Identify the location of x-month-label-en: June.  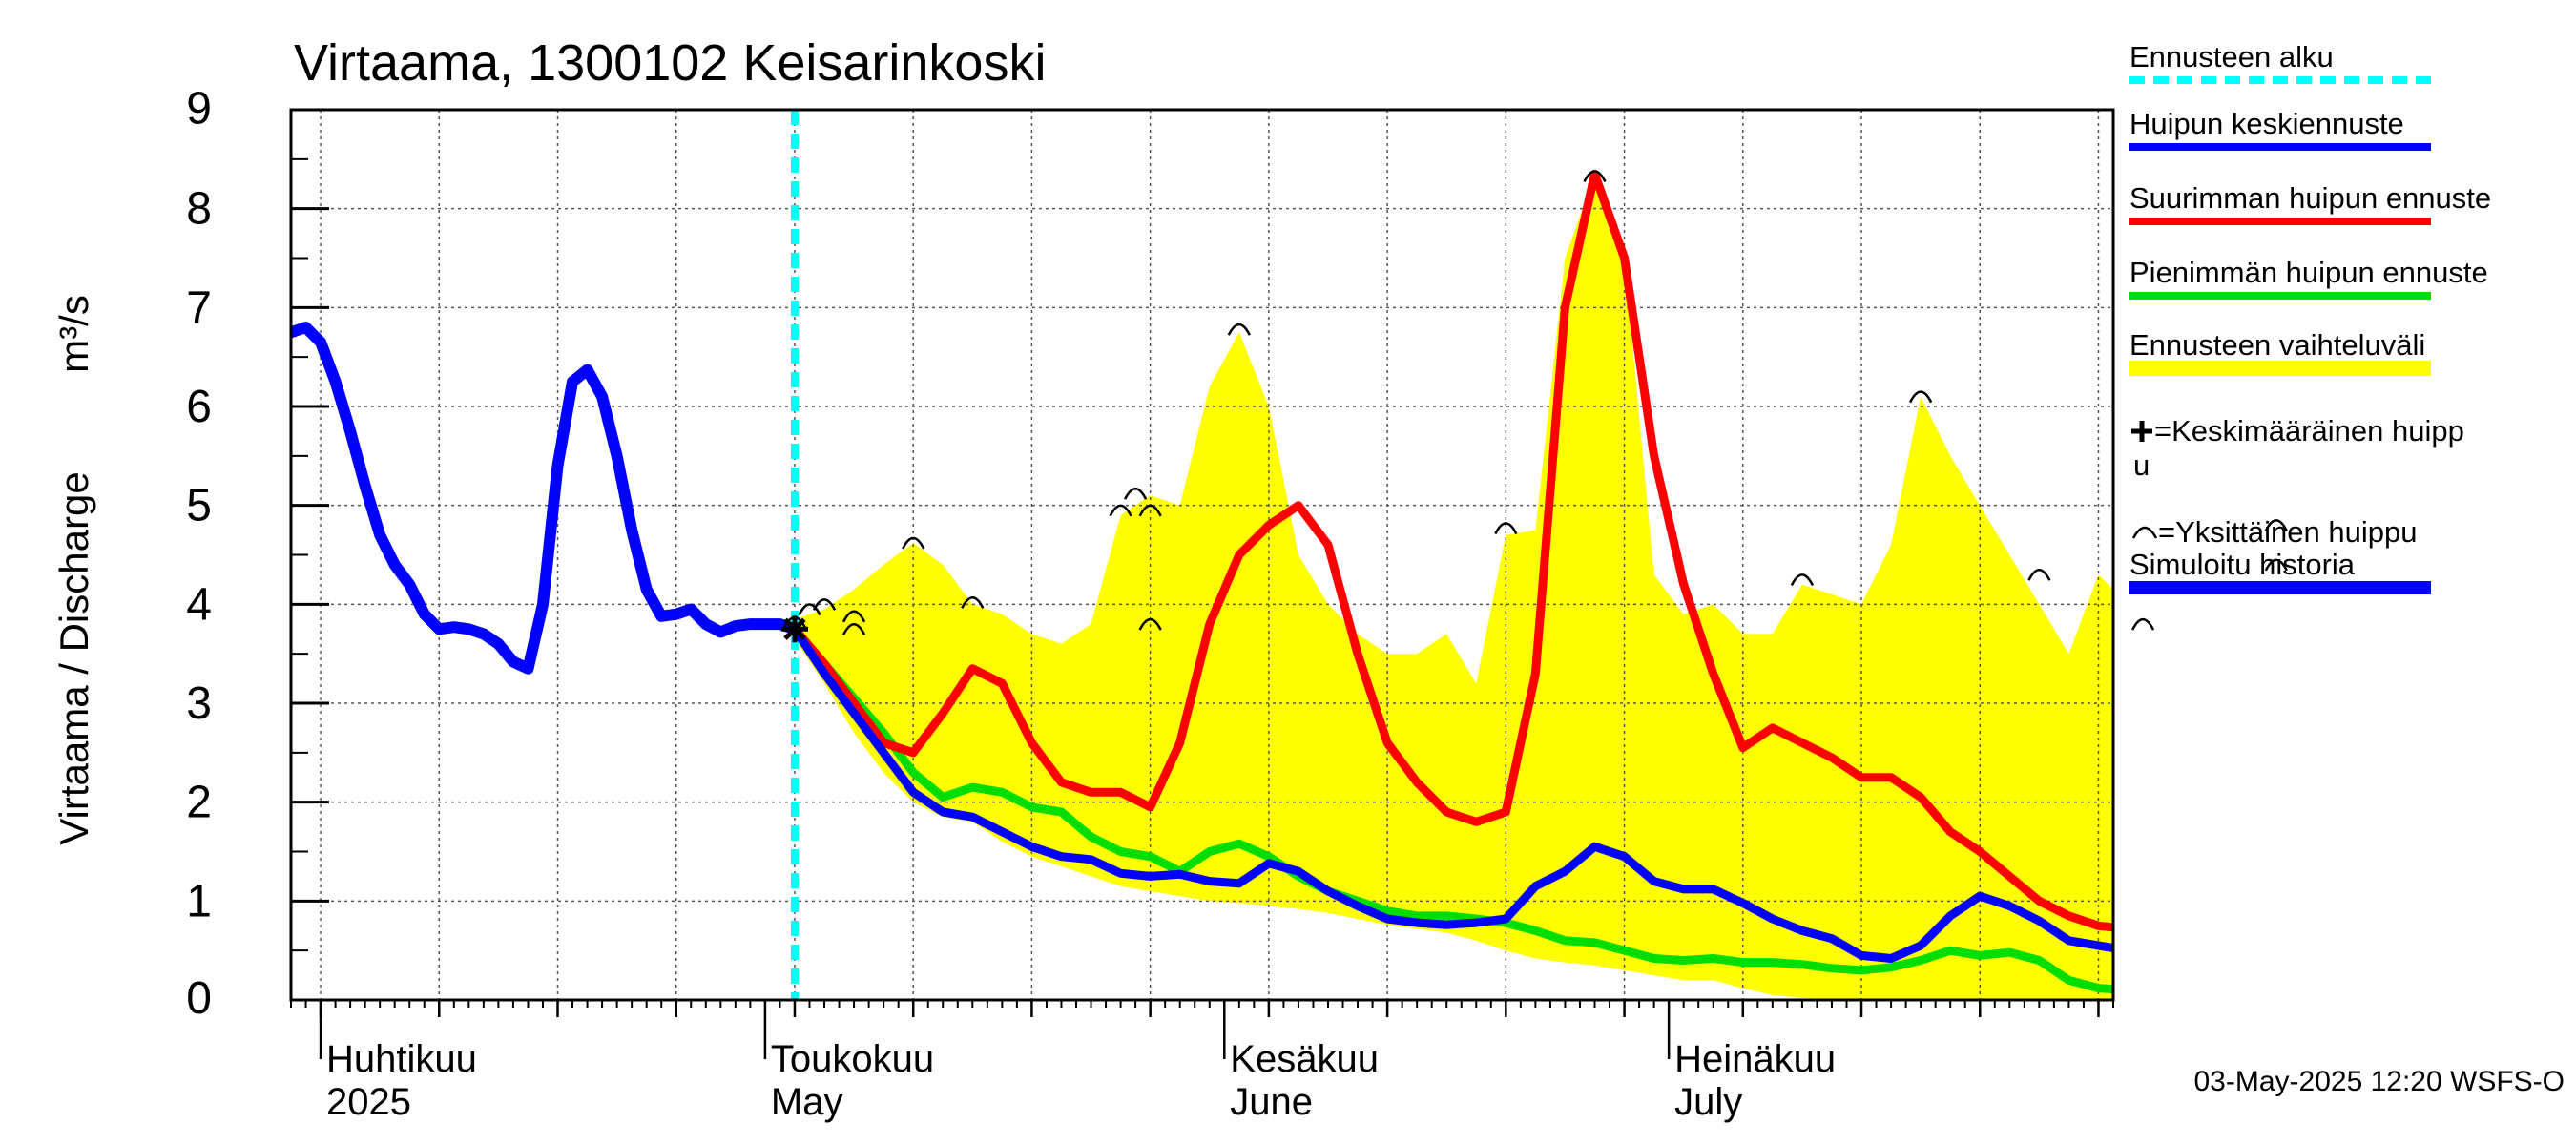
(1271, 1102).